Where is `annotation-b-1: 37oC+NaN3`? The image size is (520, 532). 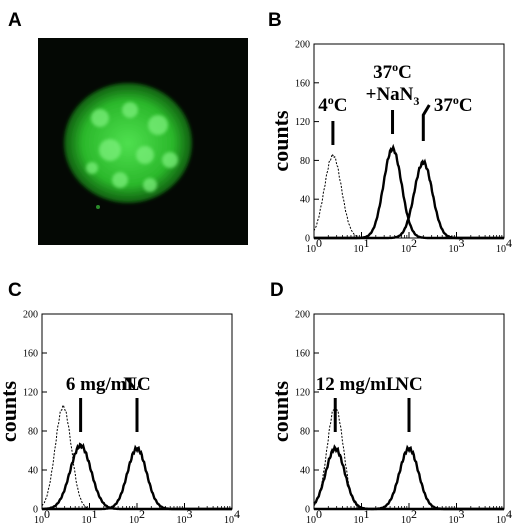 annotation-b-1: 37oC+NaN3 is located at coordinates (393, 97).